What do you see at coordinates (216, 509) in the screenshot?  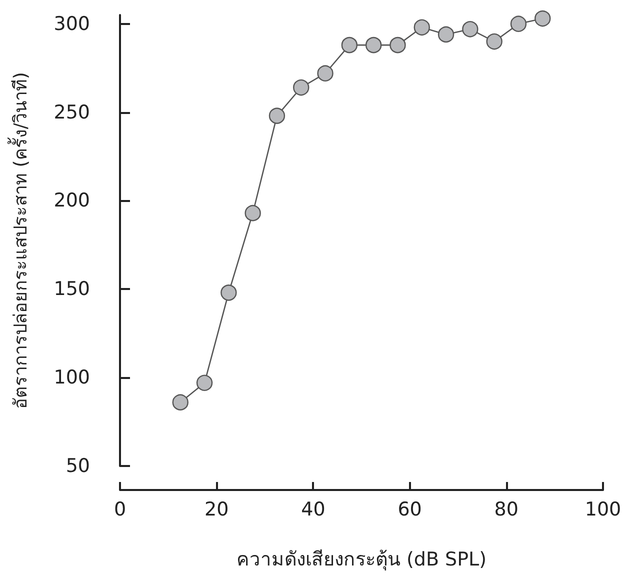 I see `x-tick-label: 20` at bounding box center [216, 509].